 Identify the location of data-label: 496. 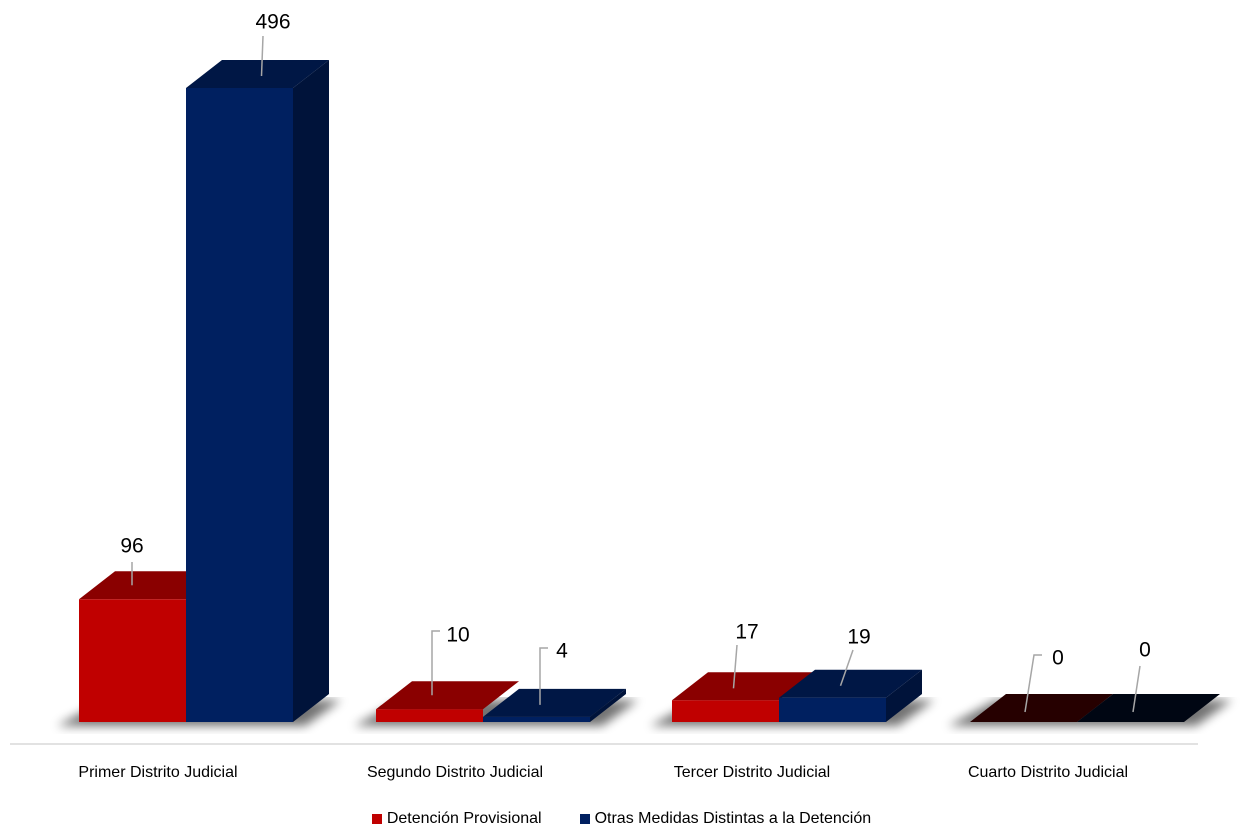
(272, 22).